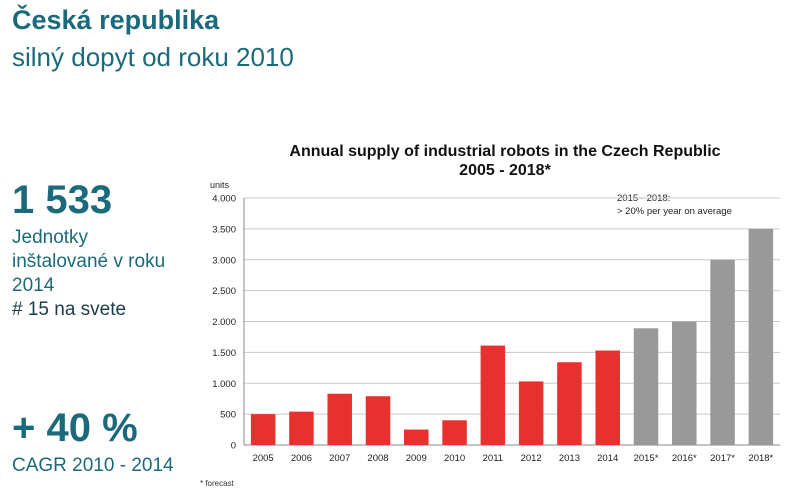 This screenshot has width=800, height=495. I want to click on y-tick-label: 1.500, so click(224, 353).